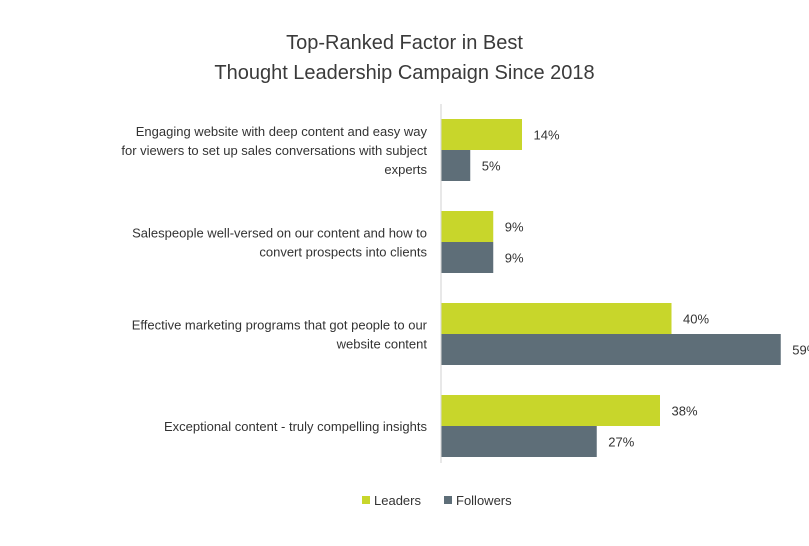 Image resolution: width=809 pixels, height=546 pixels. What do you see at coordinates (382, 344) in the screenshot?
I see `category-label-line: website content` at bounding box center [382, 344].